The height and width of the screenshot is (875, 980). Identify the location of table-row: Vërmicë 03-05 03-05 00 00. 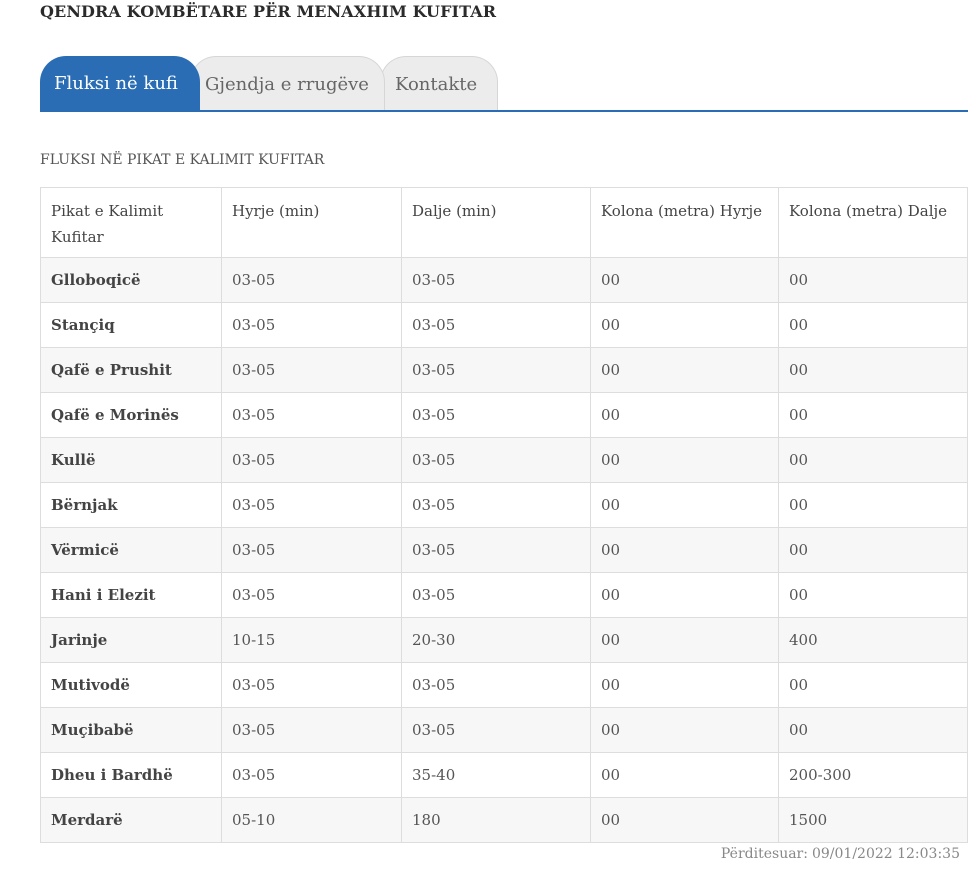
(504, 550).